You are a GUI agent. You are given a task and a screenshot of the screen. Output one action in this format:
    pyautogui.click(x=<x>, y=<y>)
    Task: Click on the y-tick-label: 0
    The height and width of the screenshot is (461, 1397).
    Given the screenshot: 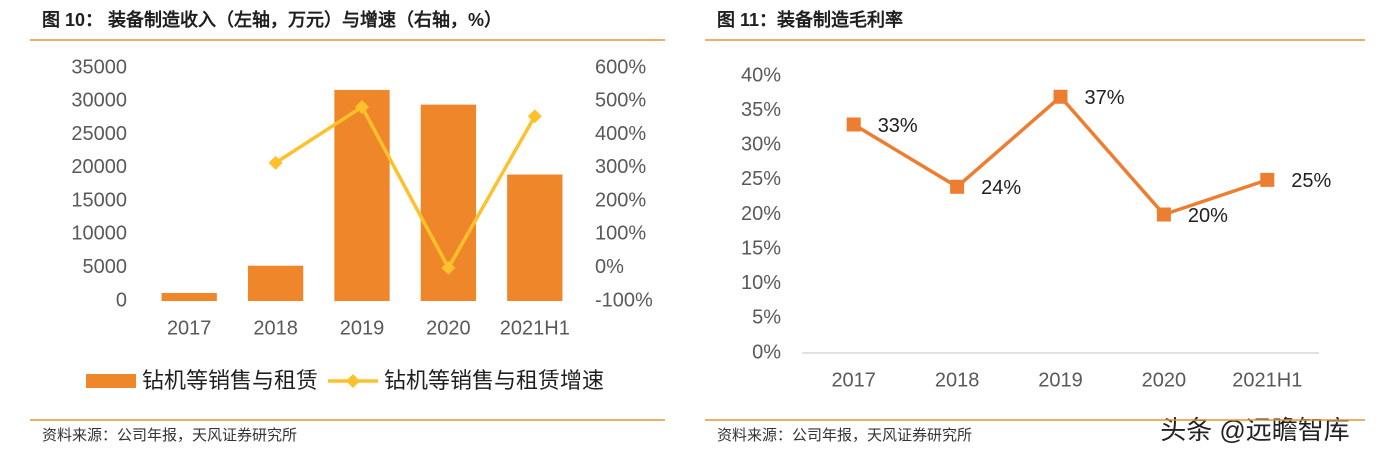 What is the action you would take?
    pyautogui.click(x=121, y=300)
    